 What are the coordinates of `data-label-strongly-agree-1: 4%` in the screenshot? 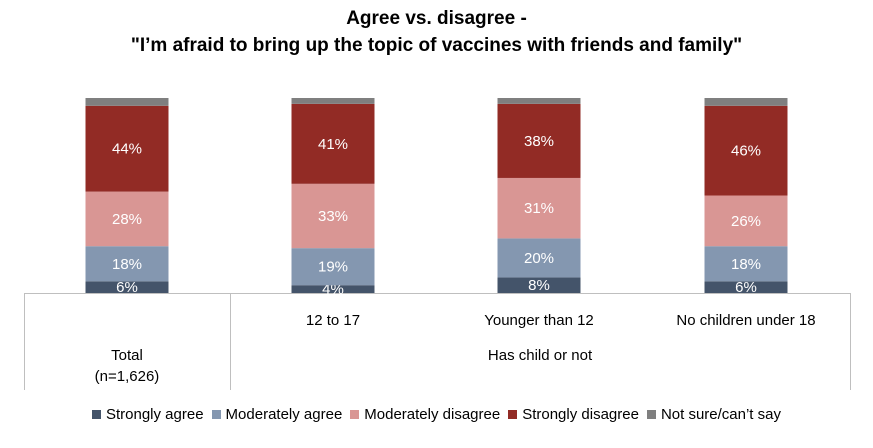 It's located at (333, 289).